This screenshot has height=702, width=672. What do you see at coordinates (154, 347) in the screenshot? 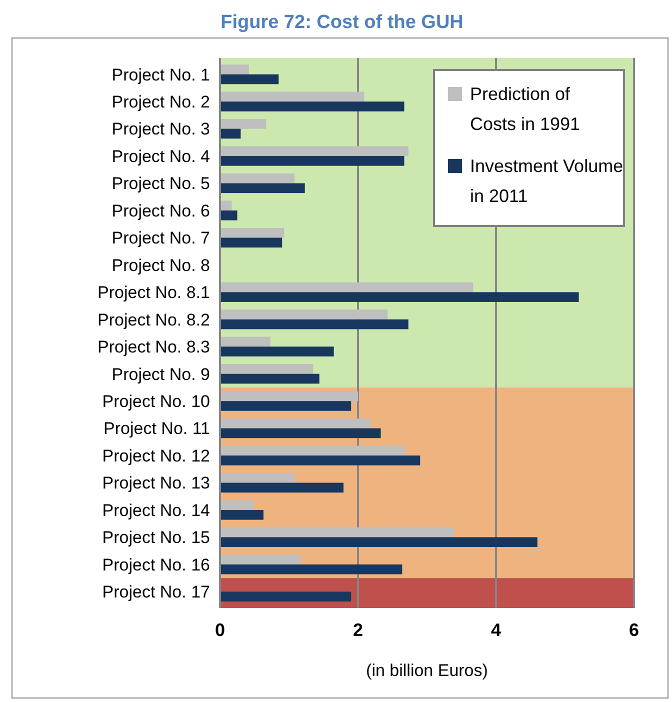
I see `y-tick-label: Project No. 8.3` at bounding box center [154, 347].